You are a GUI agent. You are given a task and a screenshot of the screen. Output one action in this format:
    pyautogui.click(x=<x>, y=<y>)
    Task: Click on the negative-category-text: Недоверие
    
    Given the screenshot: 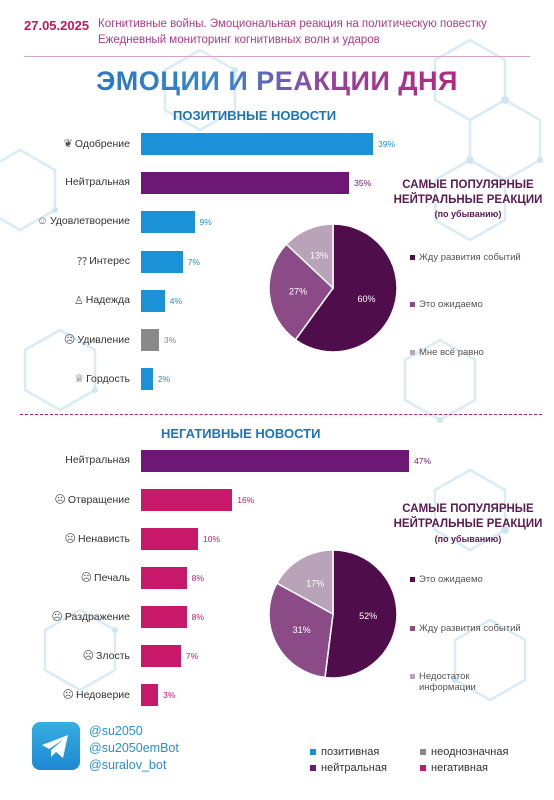 What is the action you would take?
    pyautogui.click(x=102, y=694)
    